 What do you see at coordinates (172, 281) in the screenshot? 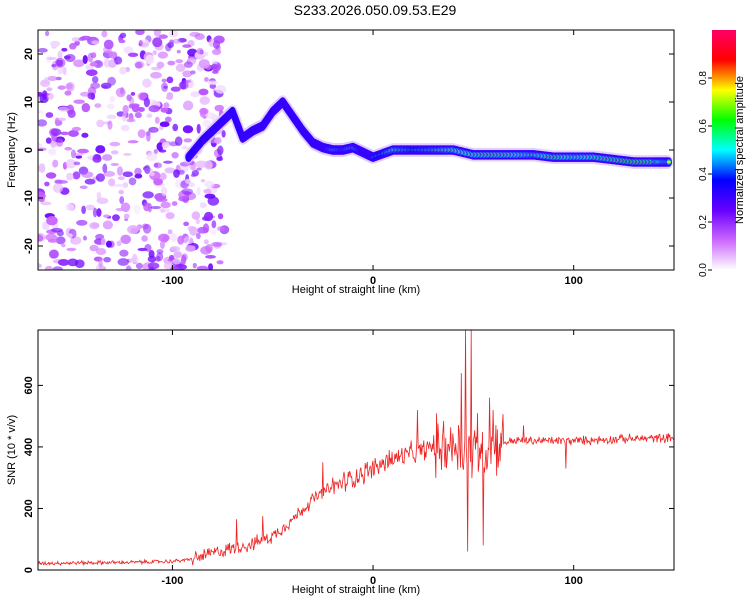
I see `x-tick-label: -100` at bounding box center [172, 281].